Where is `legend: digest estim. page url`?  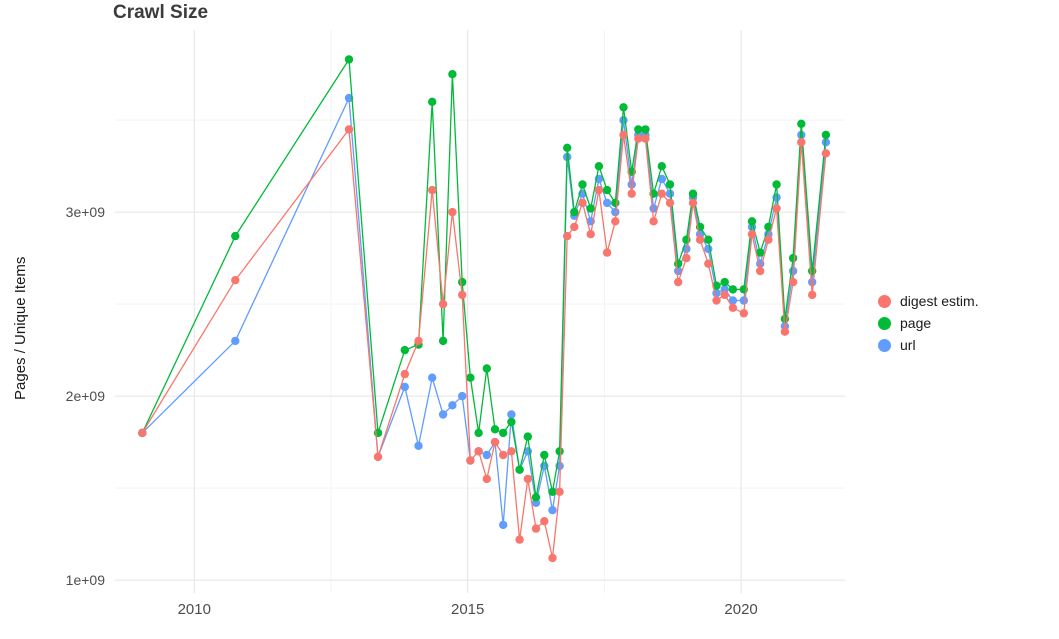
legend: digest estim. page url is located at coordinates (928, 323).